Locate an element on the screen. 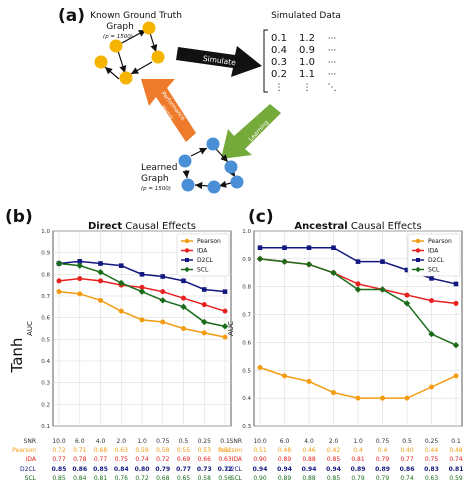  table-cell-scl: 0.90 is located at coordinates (260, 478).